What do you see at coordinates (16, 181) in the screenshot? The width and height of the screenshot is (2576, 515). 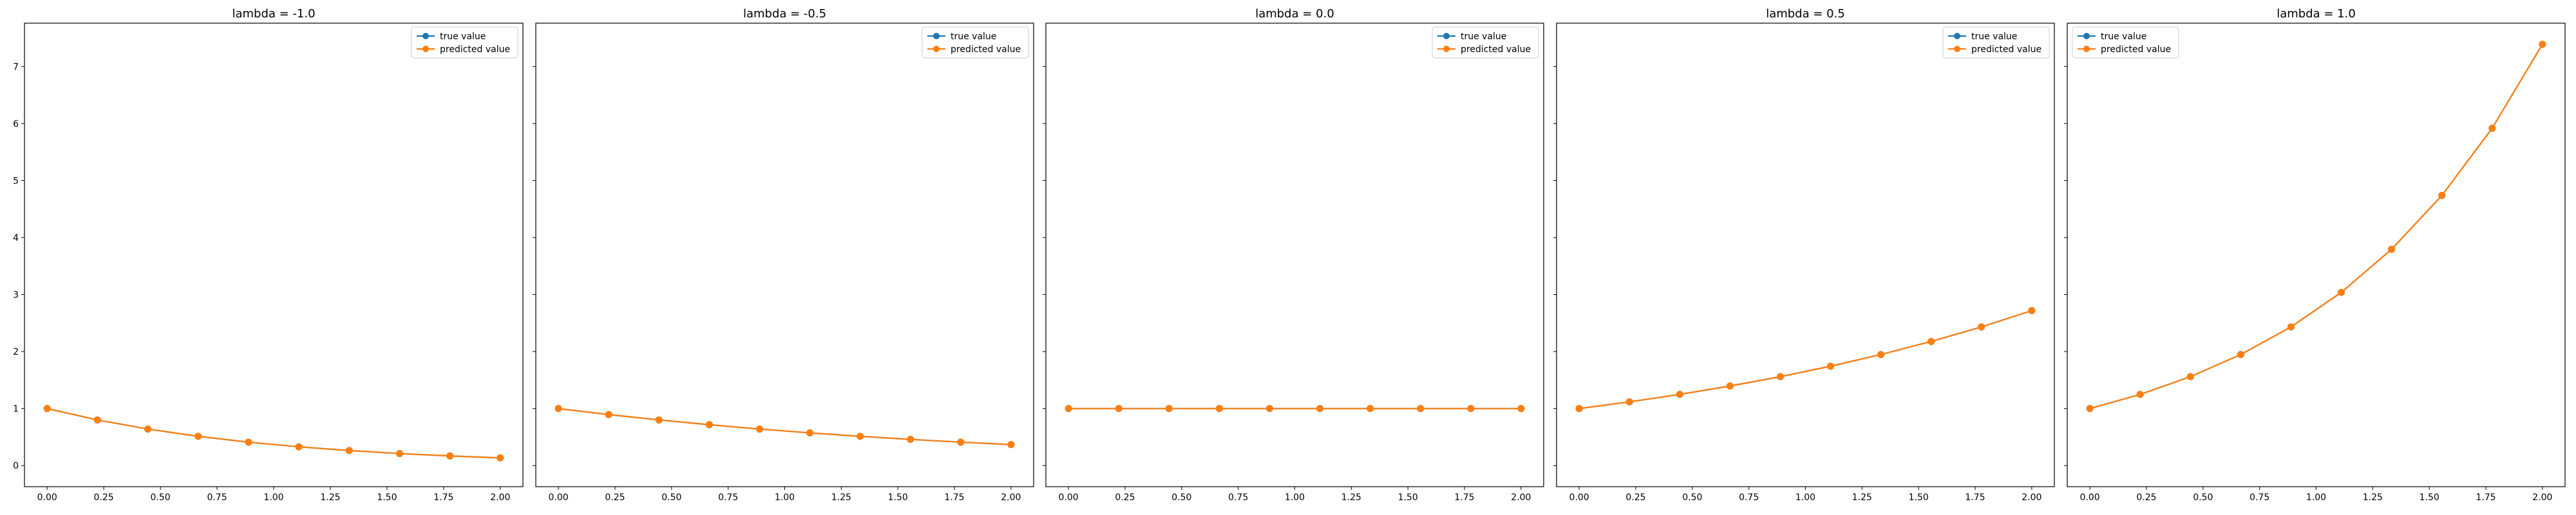 I see `y-tick-label: 5` at bounding box center [16, 181].